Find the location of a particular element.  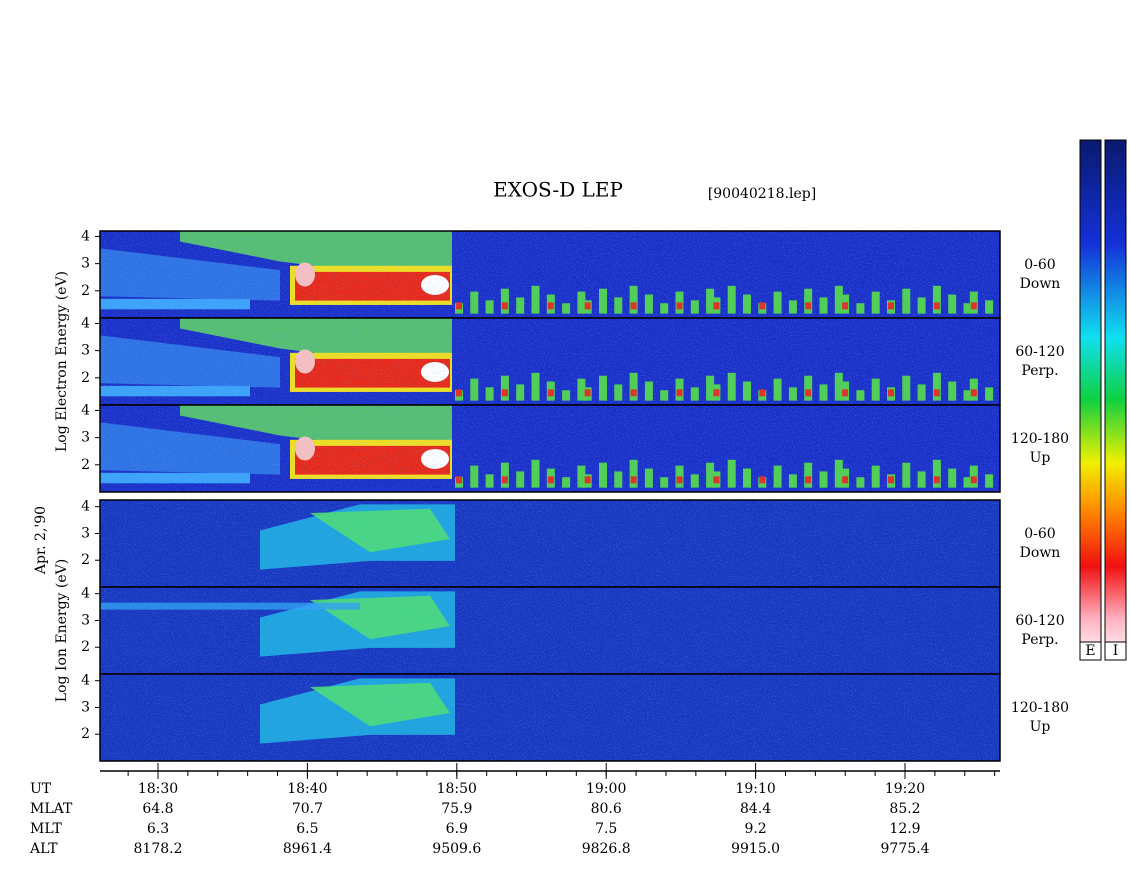

row-value: 80.6 is located at coordinates (606, 809).